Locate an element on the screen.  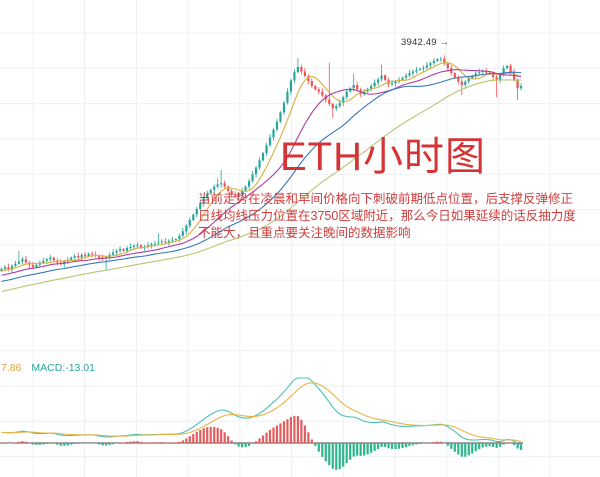
peak-price-annotation: 3942.49 → is located at coordinates (425, 42).